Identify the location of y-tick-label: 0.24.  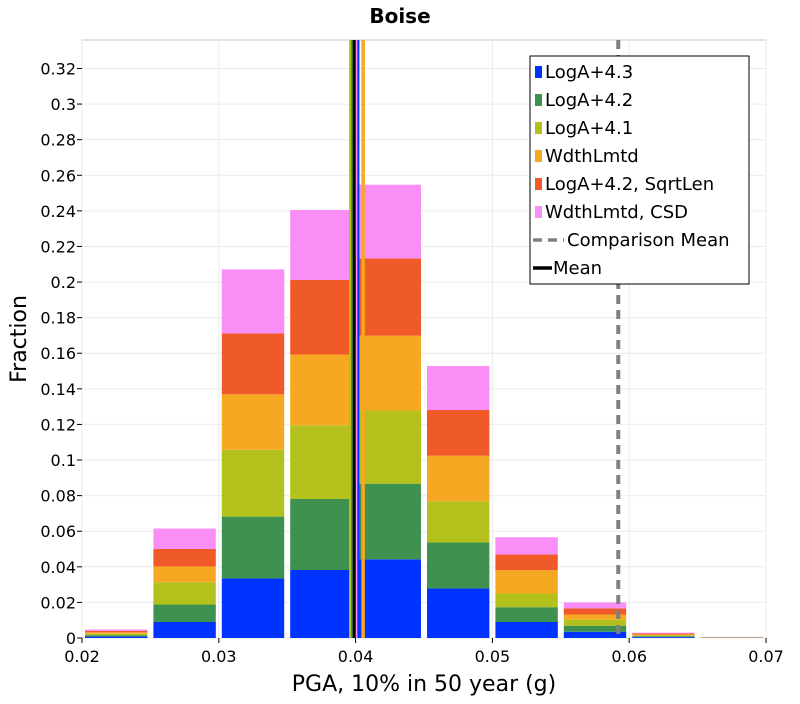
(58, 211).